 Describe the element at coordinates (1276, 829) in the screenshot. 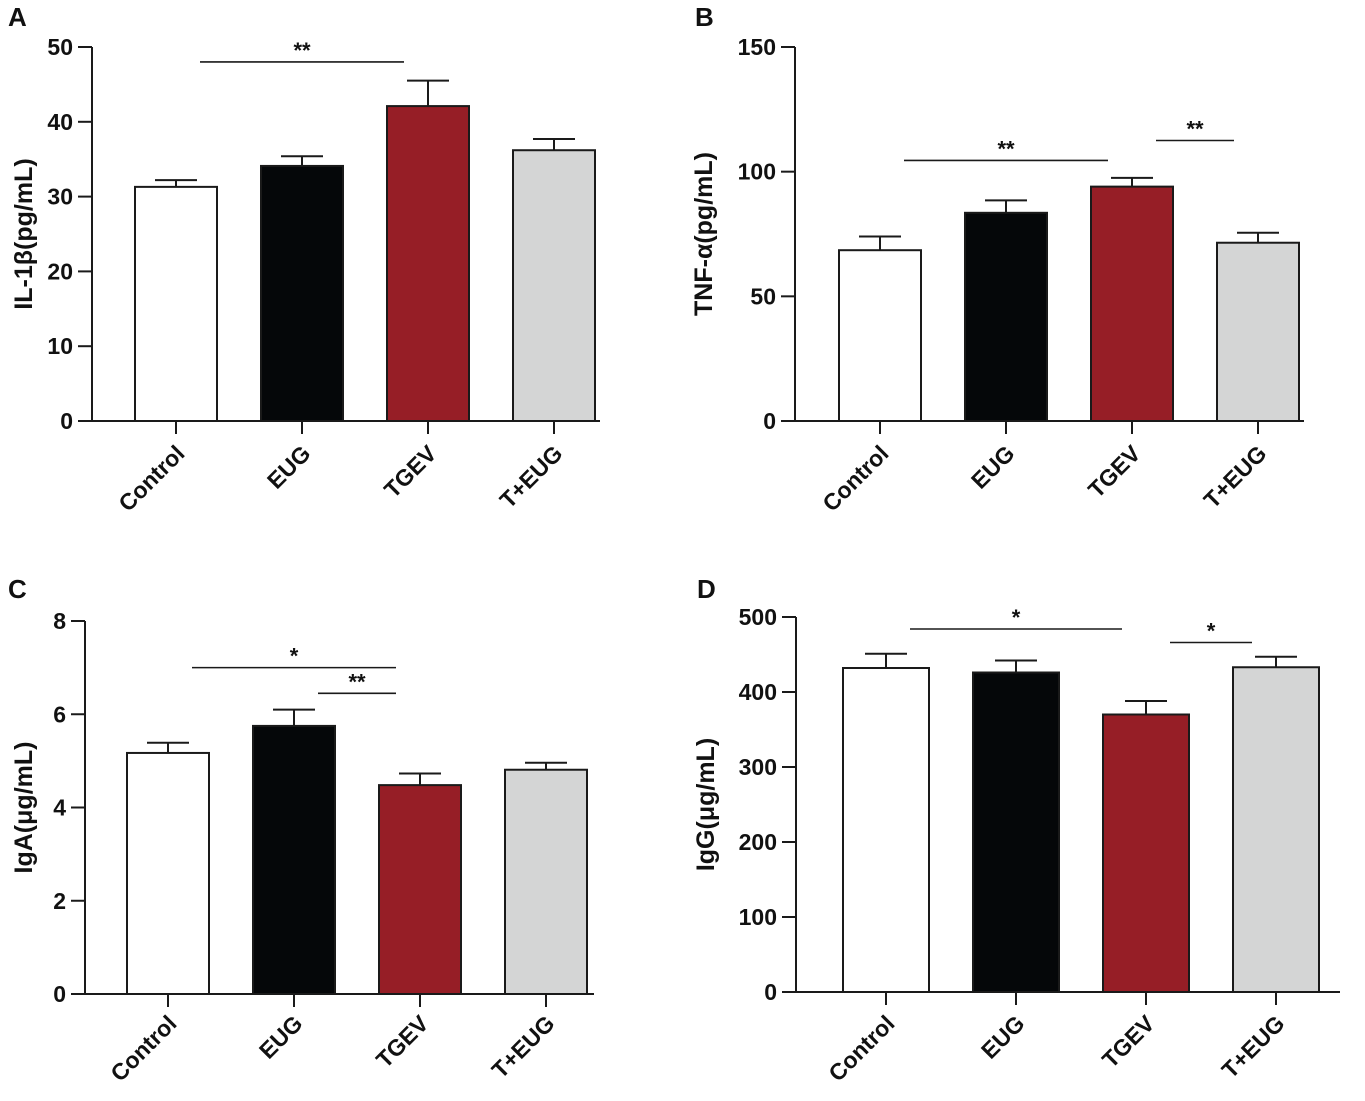

I see `bar-d-t-eug` at that location.